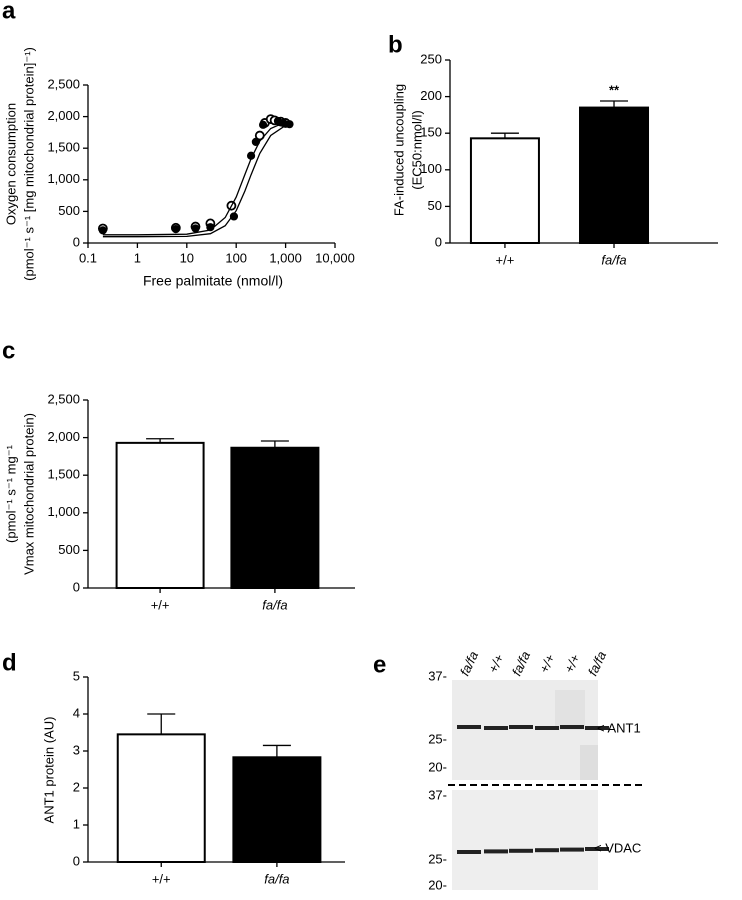 The height and width of the screenshot is (900, 742). What do you see at coordinates (137, 257) in the screenshot?
I see `x-tick-label: 1` at bounding box center [137, 257].